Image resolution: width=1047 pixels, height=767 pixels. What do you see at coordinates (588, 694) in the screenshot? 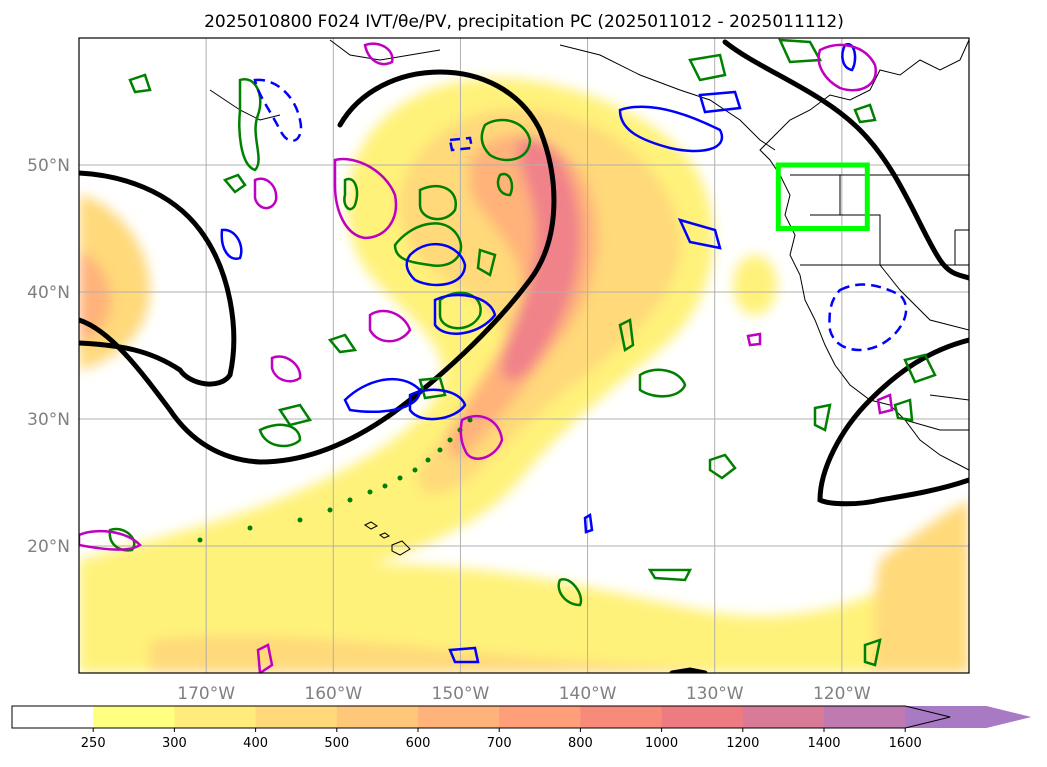
I see `lon-tick-label: 140°W` at bounding box center [588, 694].